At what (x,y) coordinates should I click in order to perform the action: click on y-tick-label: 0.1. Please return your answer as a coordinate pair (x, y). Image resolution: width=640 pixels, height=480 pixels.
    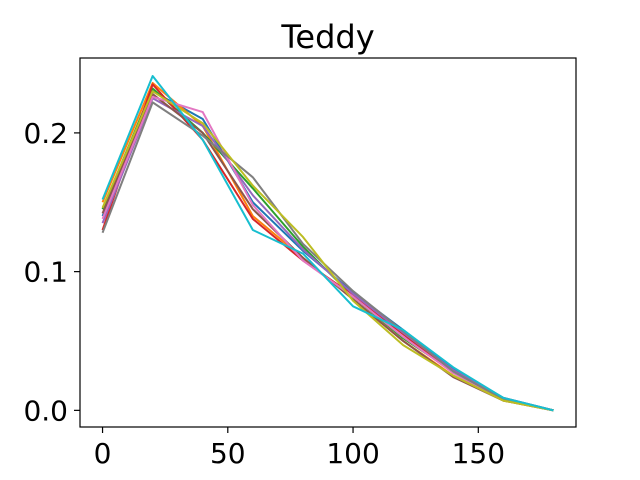
    Looking at the image, I should click on (45, 272).